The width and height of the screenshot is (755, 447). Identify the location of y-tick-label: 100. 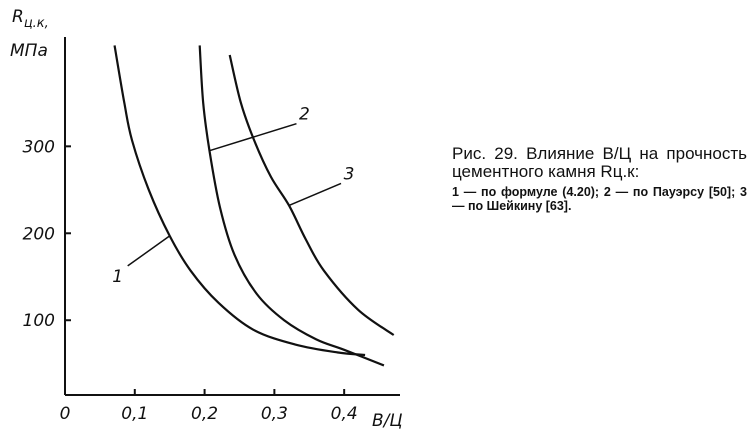
(39, 321).